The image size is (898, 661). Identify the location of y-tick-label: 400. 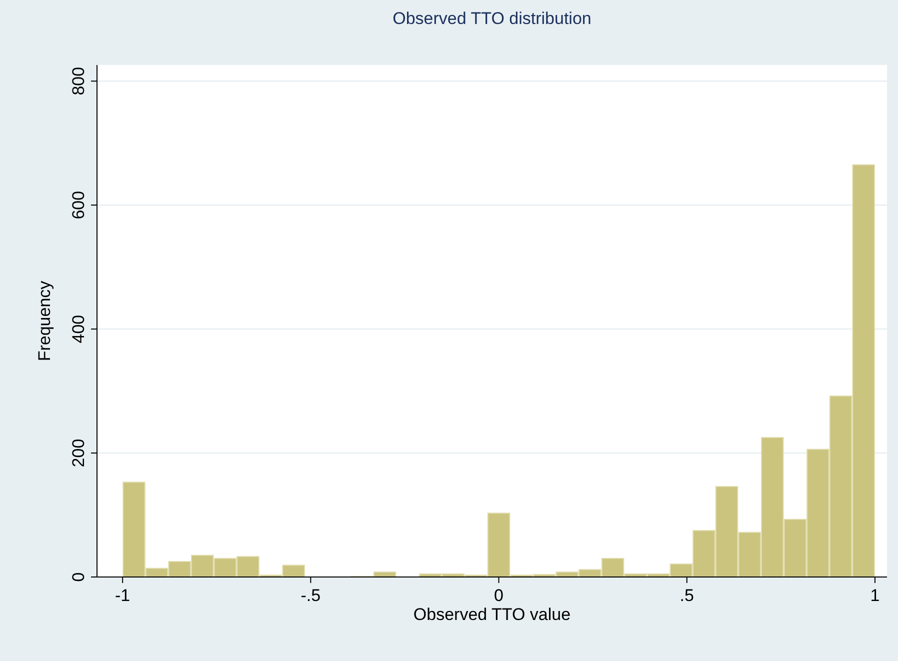
(78, 329).